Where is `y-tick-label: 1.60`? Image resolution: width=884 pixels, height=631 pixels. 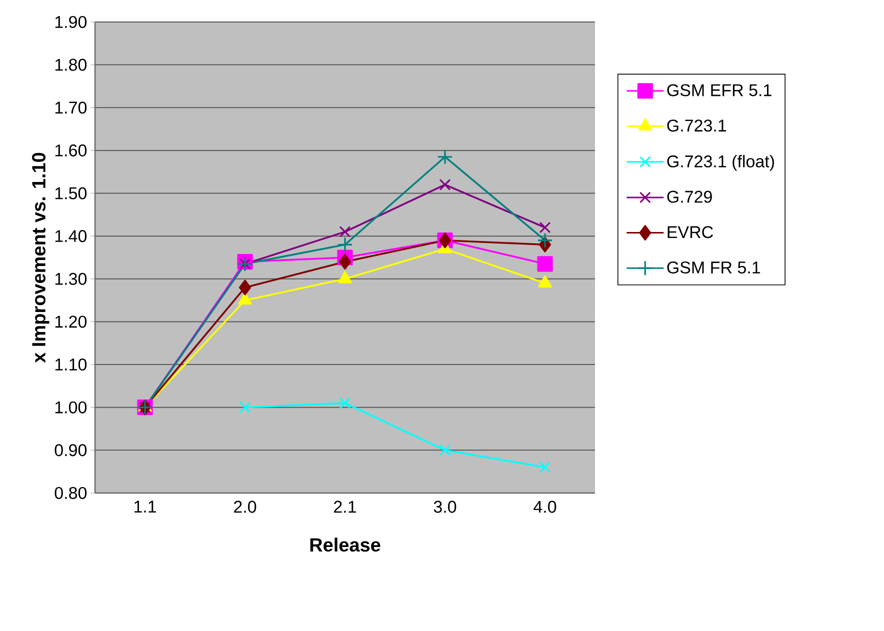
y-tick-label: 1.60 is located at coordinates (71, 150).